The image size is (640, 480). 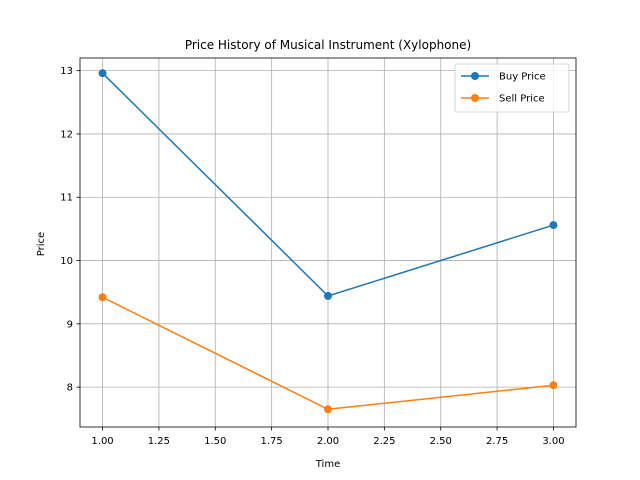 What do you see at coordinates (215, 441) in the screenshot?
I see `x-tick-label: 1.50` at bounding box center [215, 441].